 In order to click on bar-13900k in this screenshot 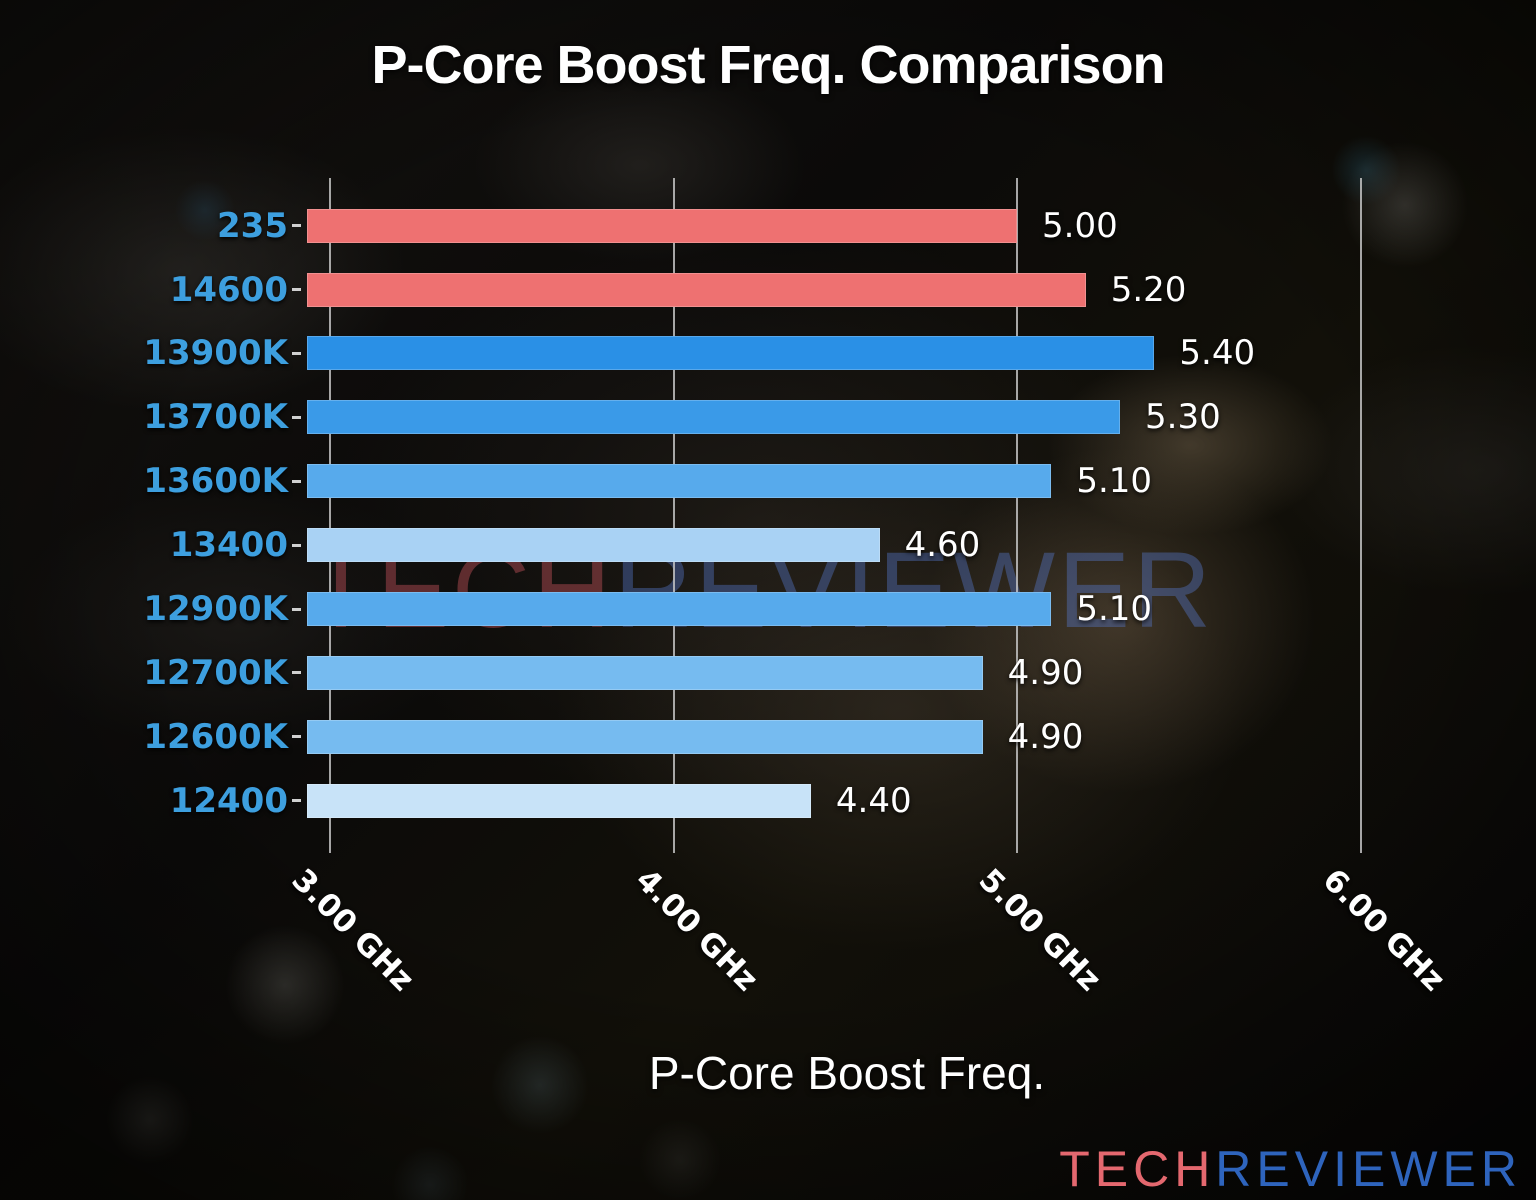, I will do `click(731, 353)`.